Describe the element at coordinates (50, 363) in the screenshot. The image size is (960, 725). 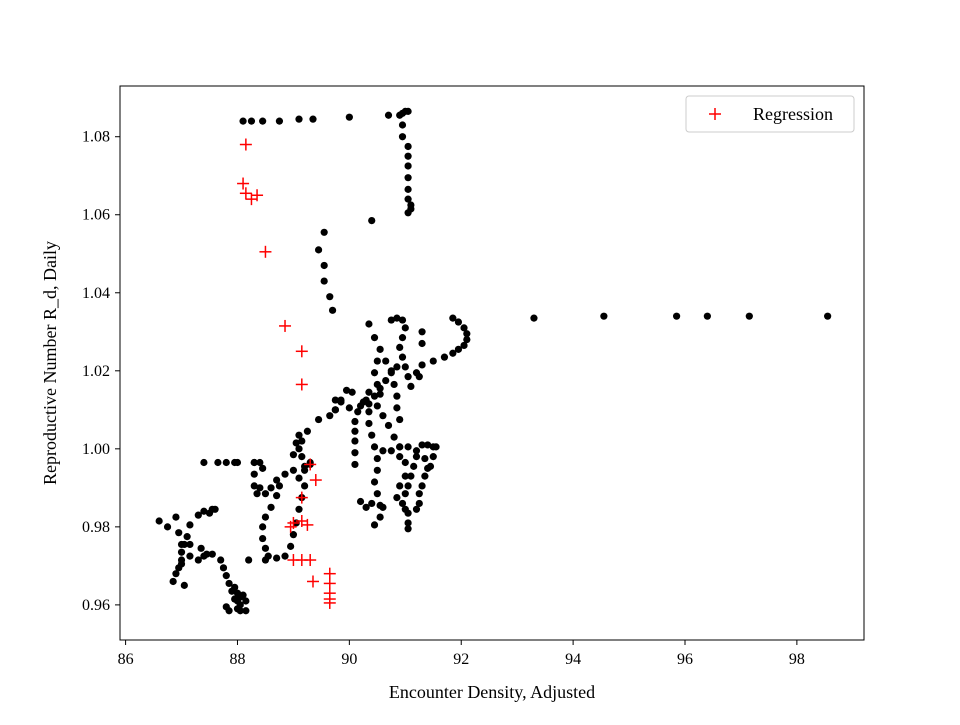
I see `y-axis-label: Reproductive Number R_d, Daily` at that location.